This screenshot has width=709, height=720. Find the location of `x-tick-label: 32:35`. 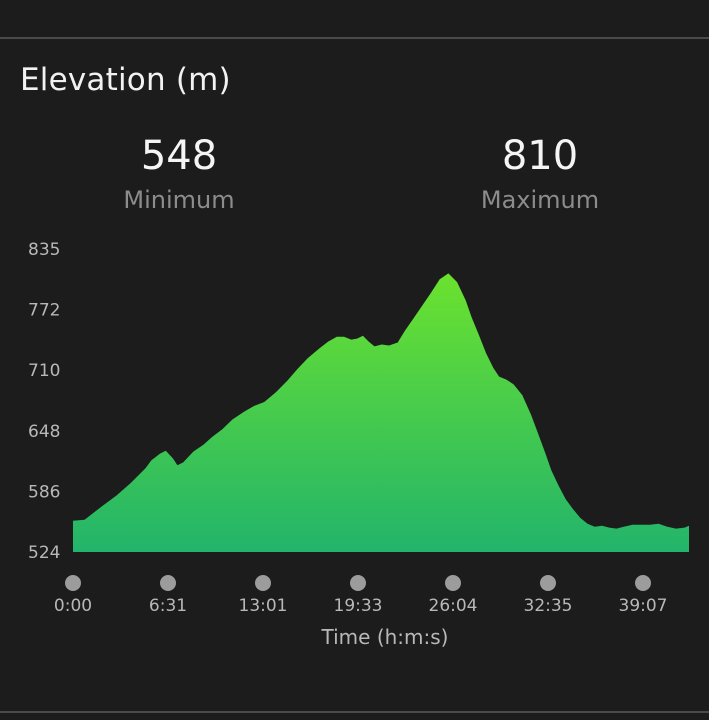

x-tick-label: 32:35 is located at coordinates (548, 606).